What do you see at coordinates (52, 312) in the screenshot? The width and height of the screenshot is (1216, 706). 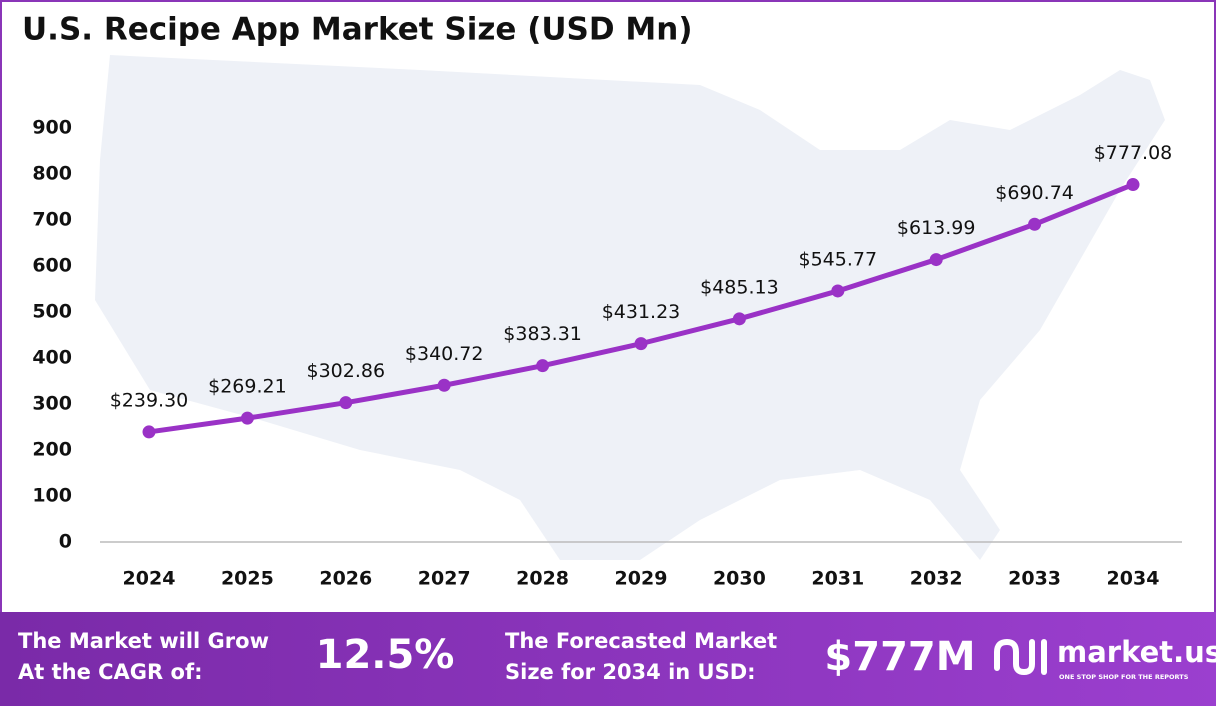 I see `y-tick-label: 500` at bounding box center [52, 312].